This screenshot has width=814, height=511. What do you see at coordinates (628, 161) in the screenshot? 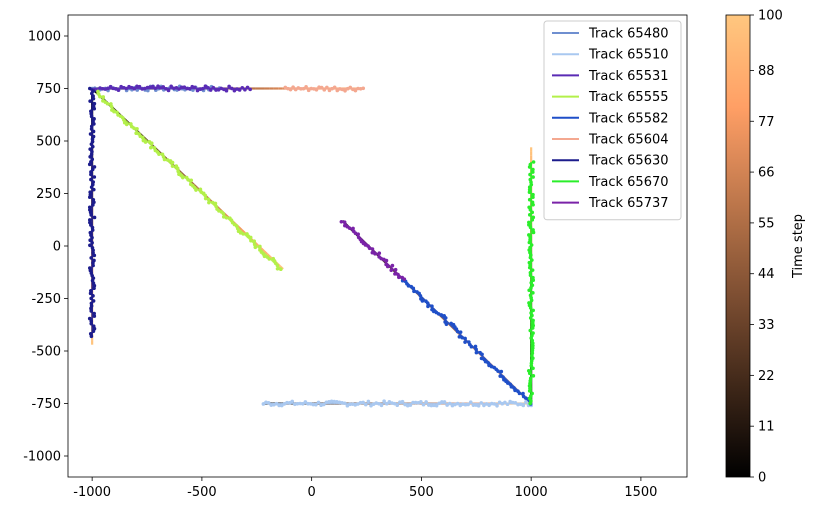
I see `legend-label: Track 65630` at bounding box center [628, 161].